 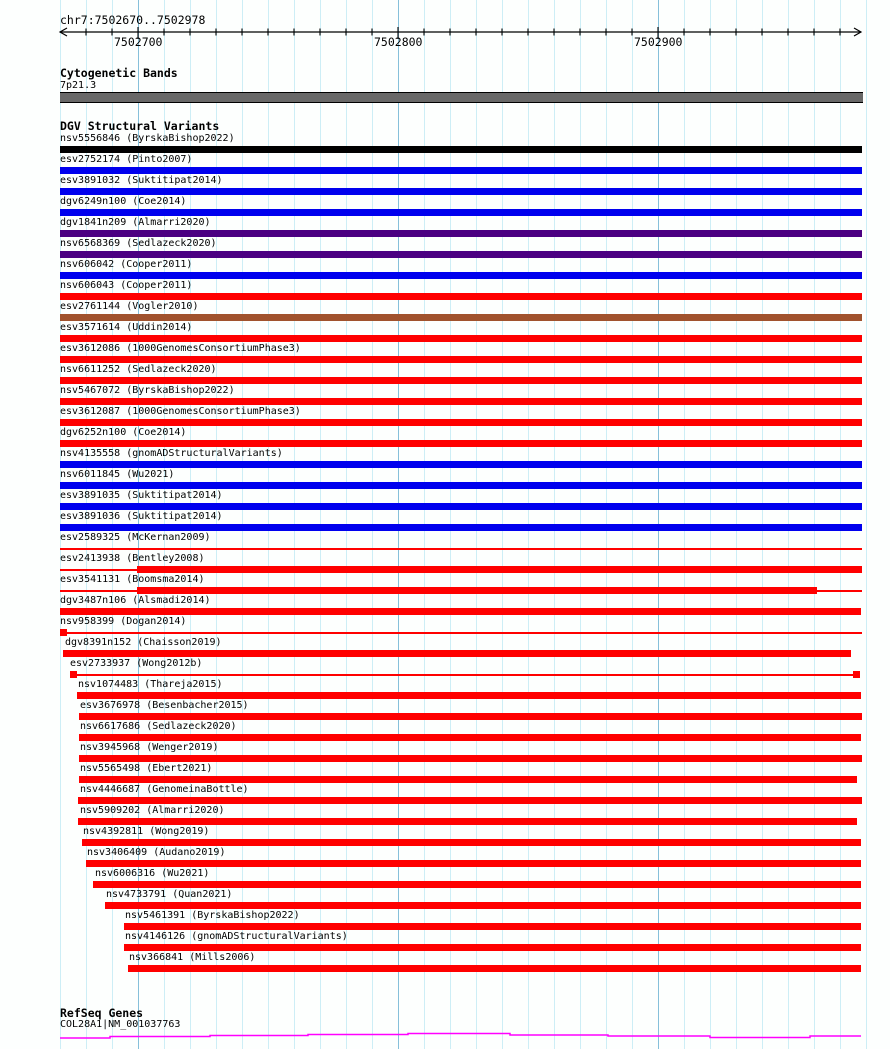 I want to click on refseq-track-title: RefSeq Genes, so click(x=102, y=1013).